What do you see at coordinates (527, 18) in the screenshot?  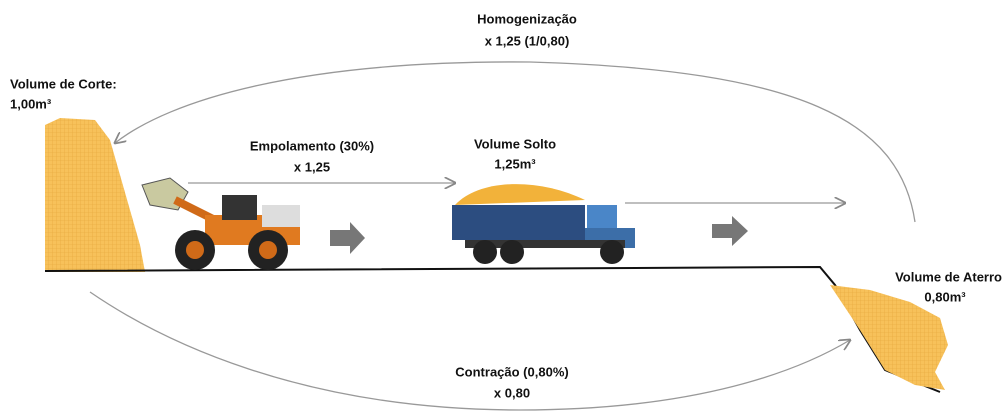 I see `label: Homogenização` at bounding box center [527, 18].